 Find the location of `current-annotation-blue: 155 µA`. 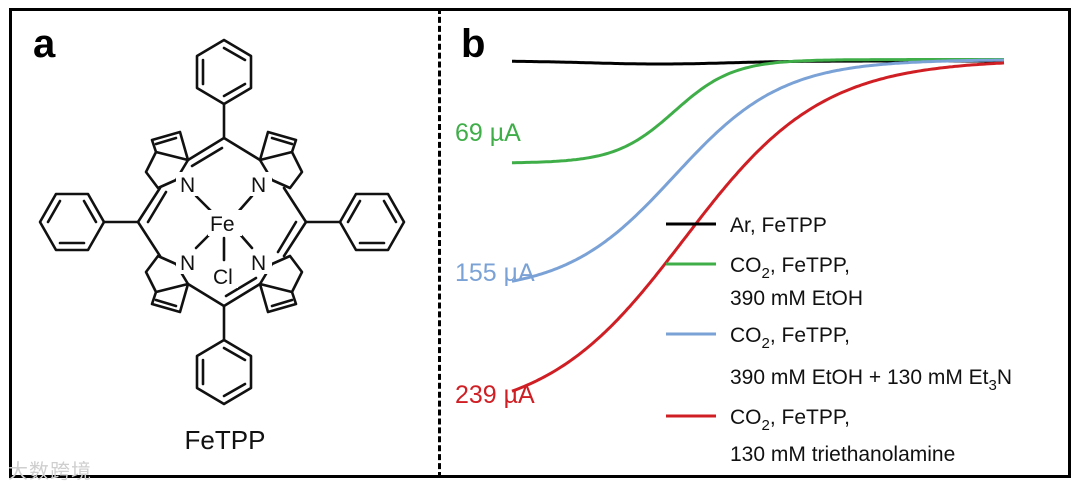

current-annotation-blue: 155 µA is located at coordinates (495, 273).